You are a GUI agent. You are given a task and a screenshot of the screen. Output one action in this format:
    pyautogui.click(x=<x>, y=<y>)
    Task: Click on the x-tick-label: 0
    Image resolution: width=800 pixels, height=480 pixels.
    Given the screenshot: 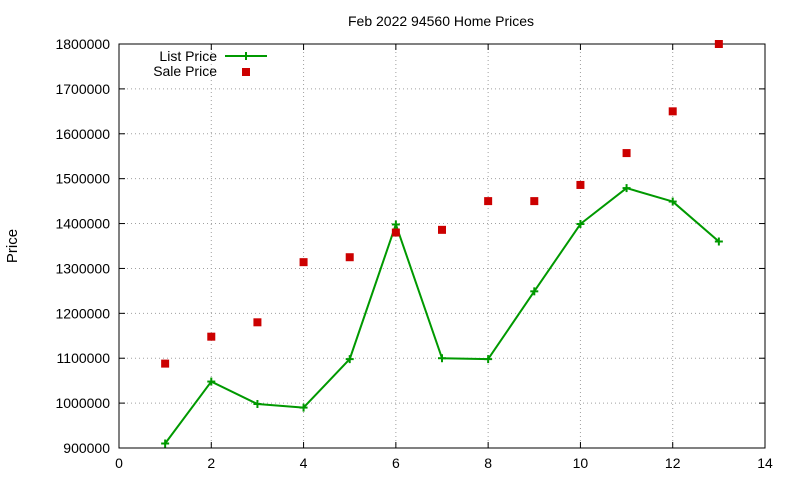 What is the action you would take?
    pyautogui.click(x=119, y=463)
    